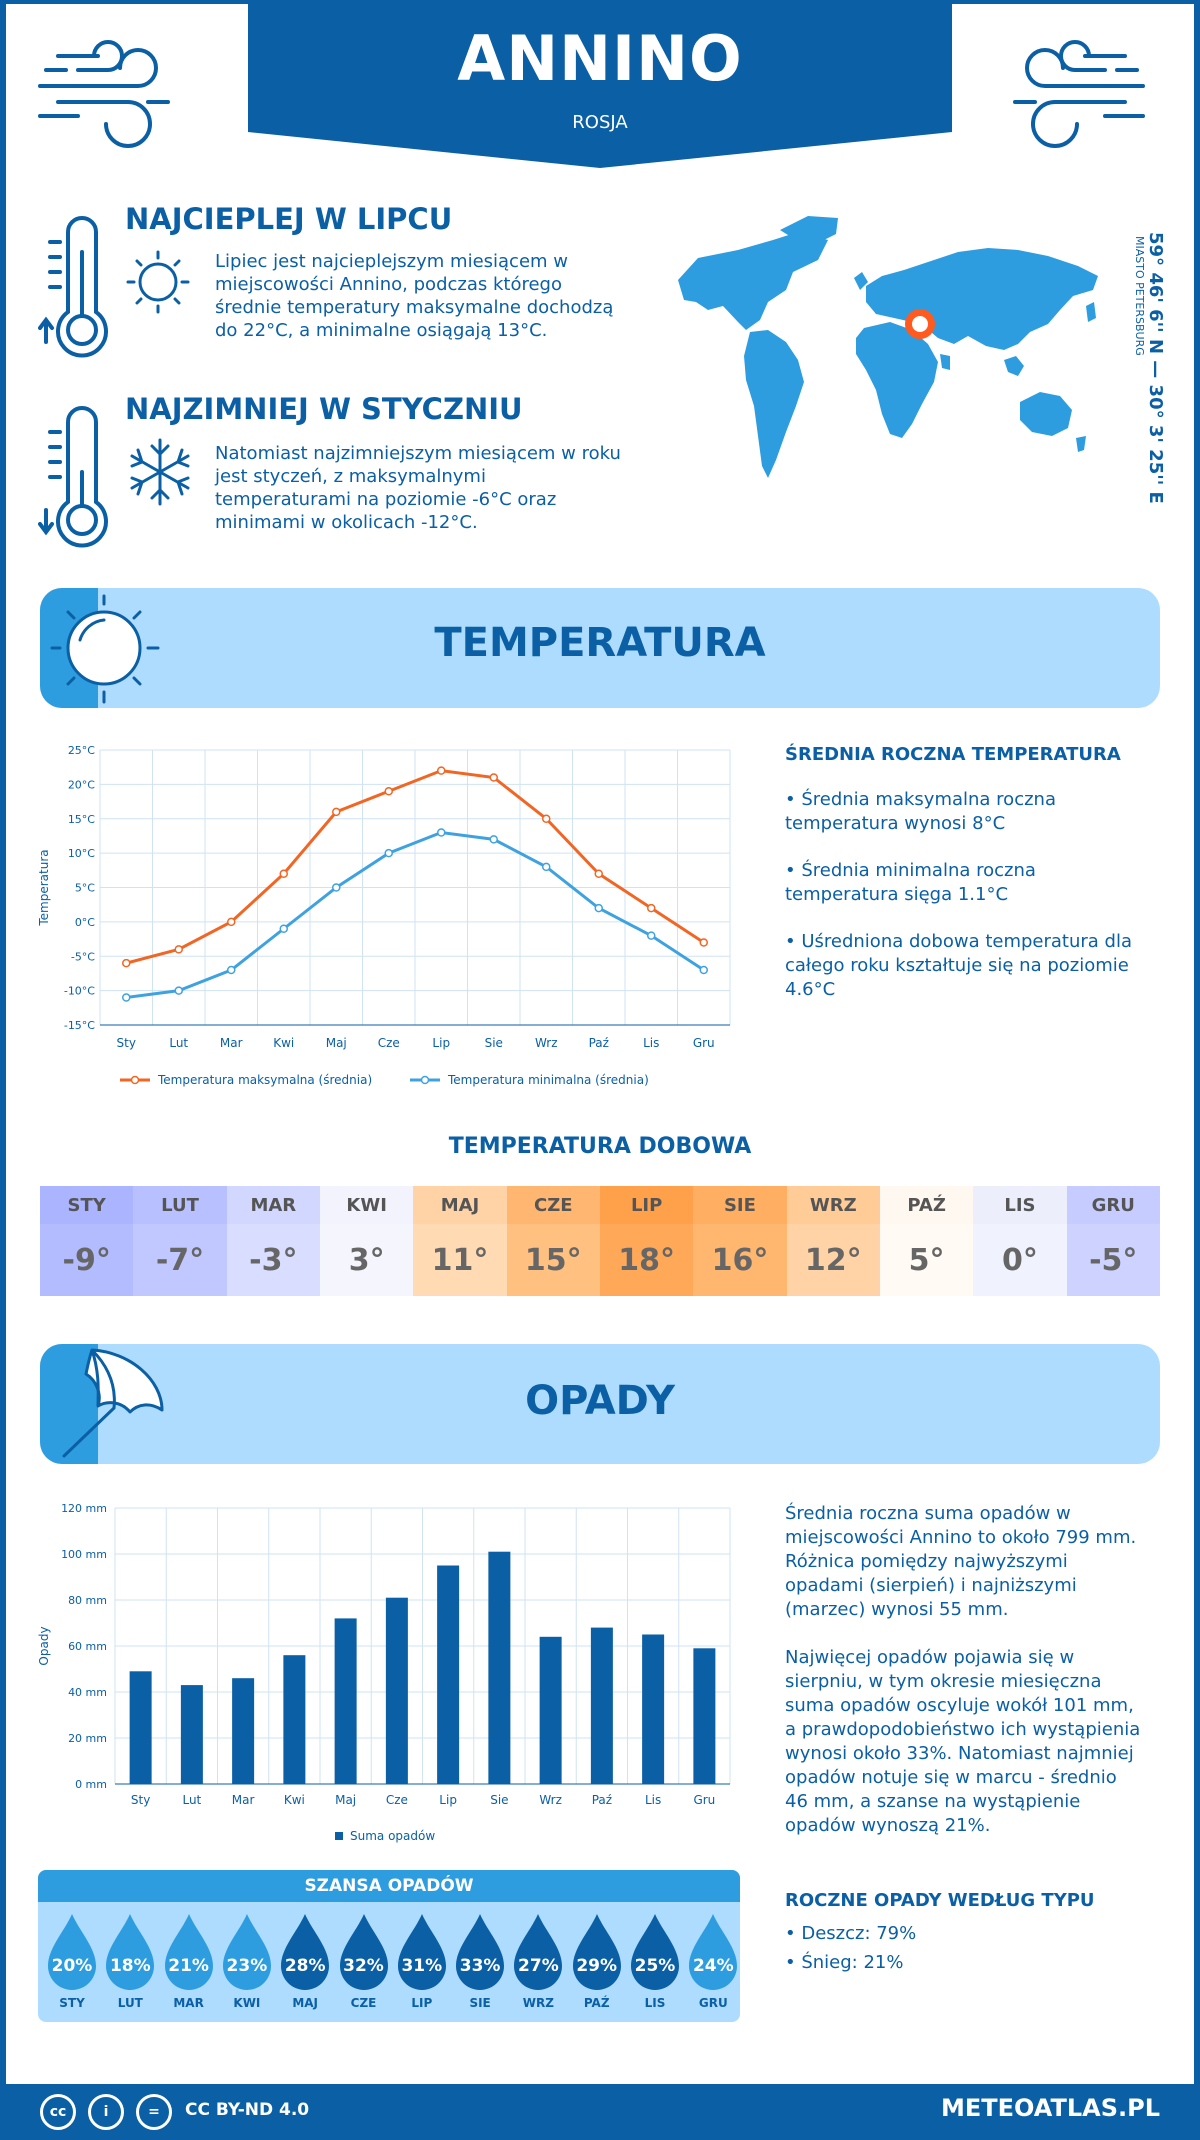 Image resolution: width=1200 pixels, height=2140 pixels. What do you see at coordinates (191, 1800) in the screenshot?
I see `x-tick-label: Lut` at bounding box center [191, 1800].